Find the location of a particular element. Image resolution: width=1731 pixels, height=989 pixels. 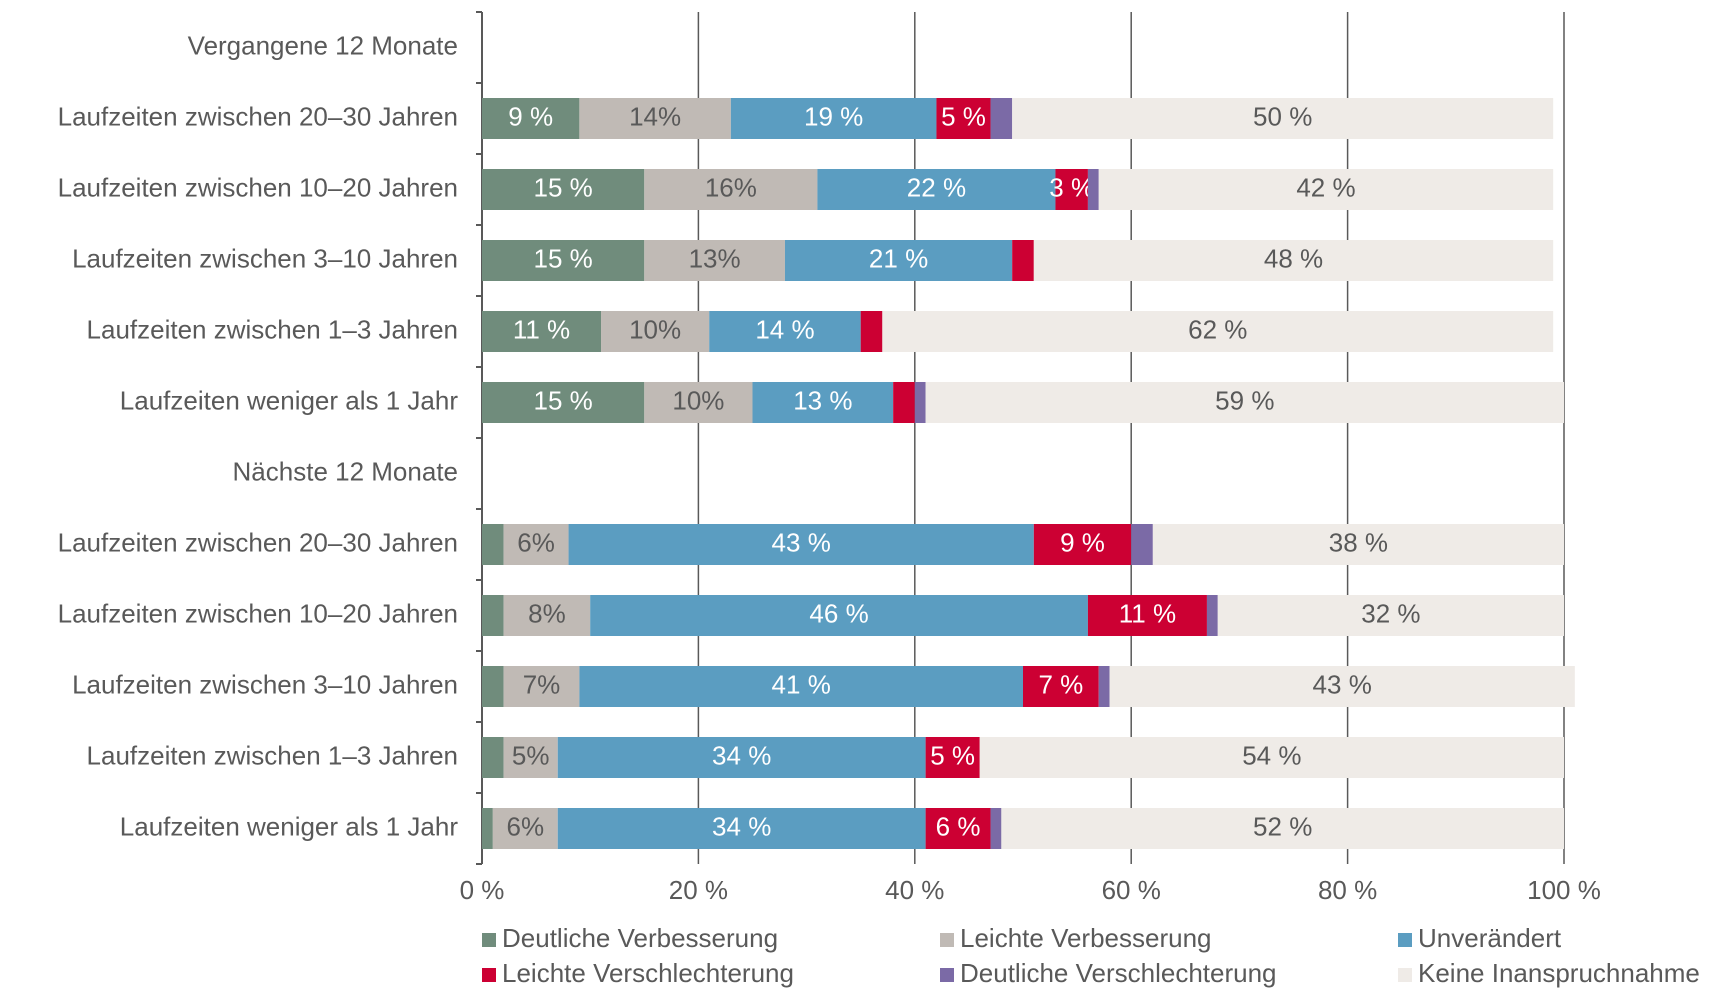

legend-label: Deutliche Verschlechterung is located at coordinates (1118, 973).